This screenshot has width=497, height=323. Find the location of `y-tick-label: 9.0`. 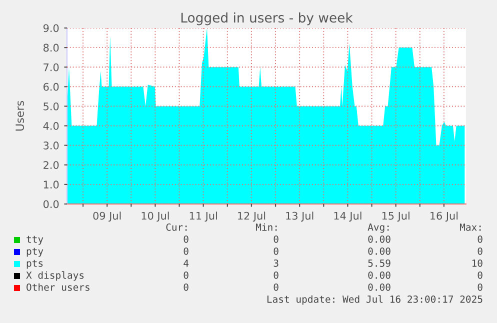

y-tick-label: 9.0 is located at coordinates (51, 28).